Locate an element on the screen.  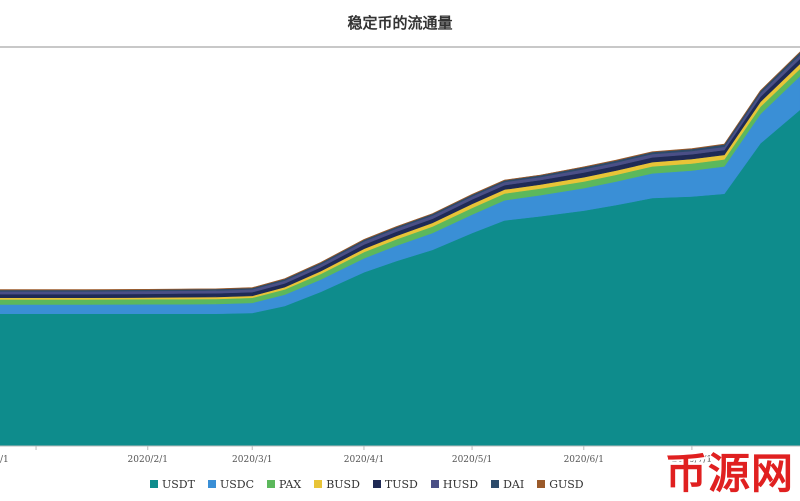
legend-item-tusd: TUSD is located at coordinates (395, 484).